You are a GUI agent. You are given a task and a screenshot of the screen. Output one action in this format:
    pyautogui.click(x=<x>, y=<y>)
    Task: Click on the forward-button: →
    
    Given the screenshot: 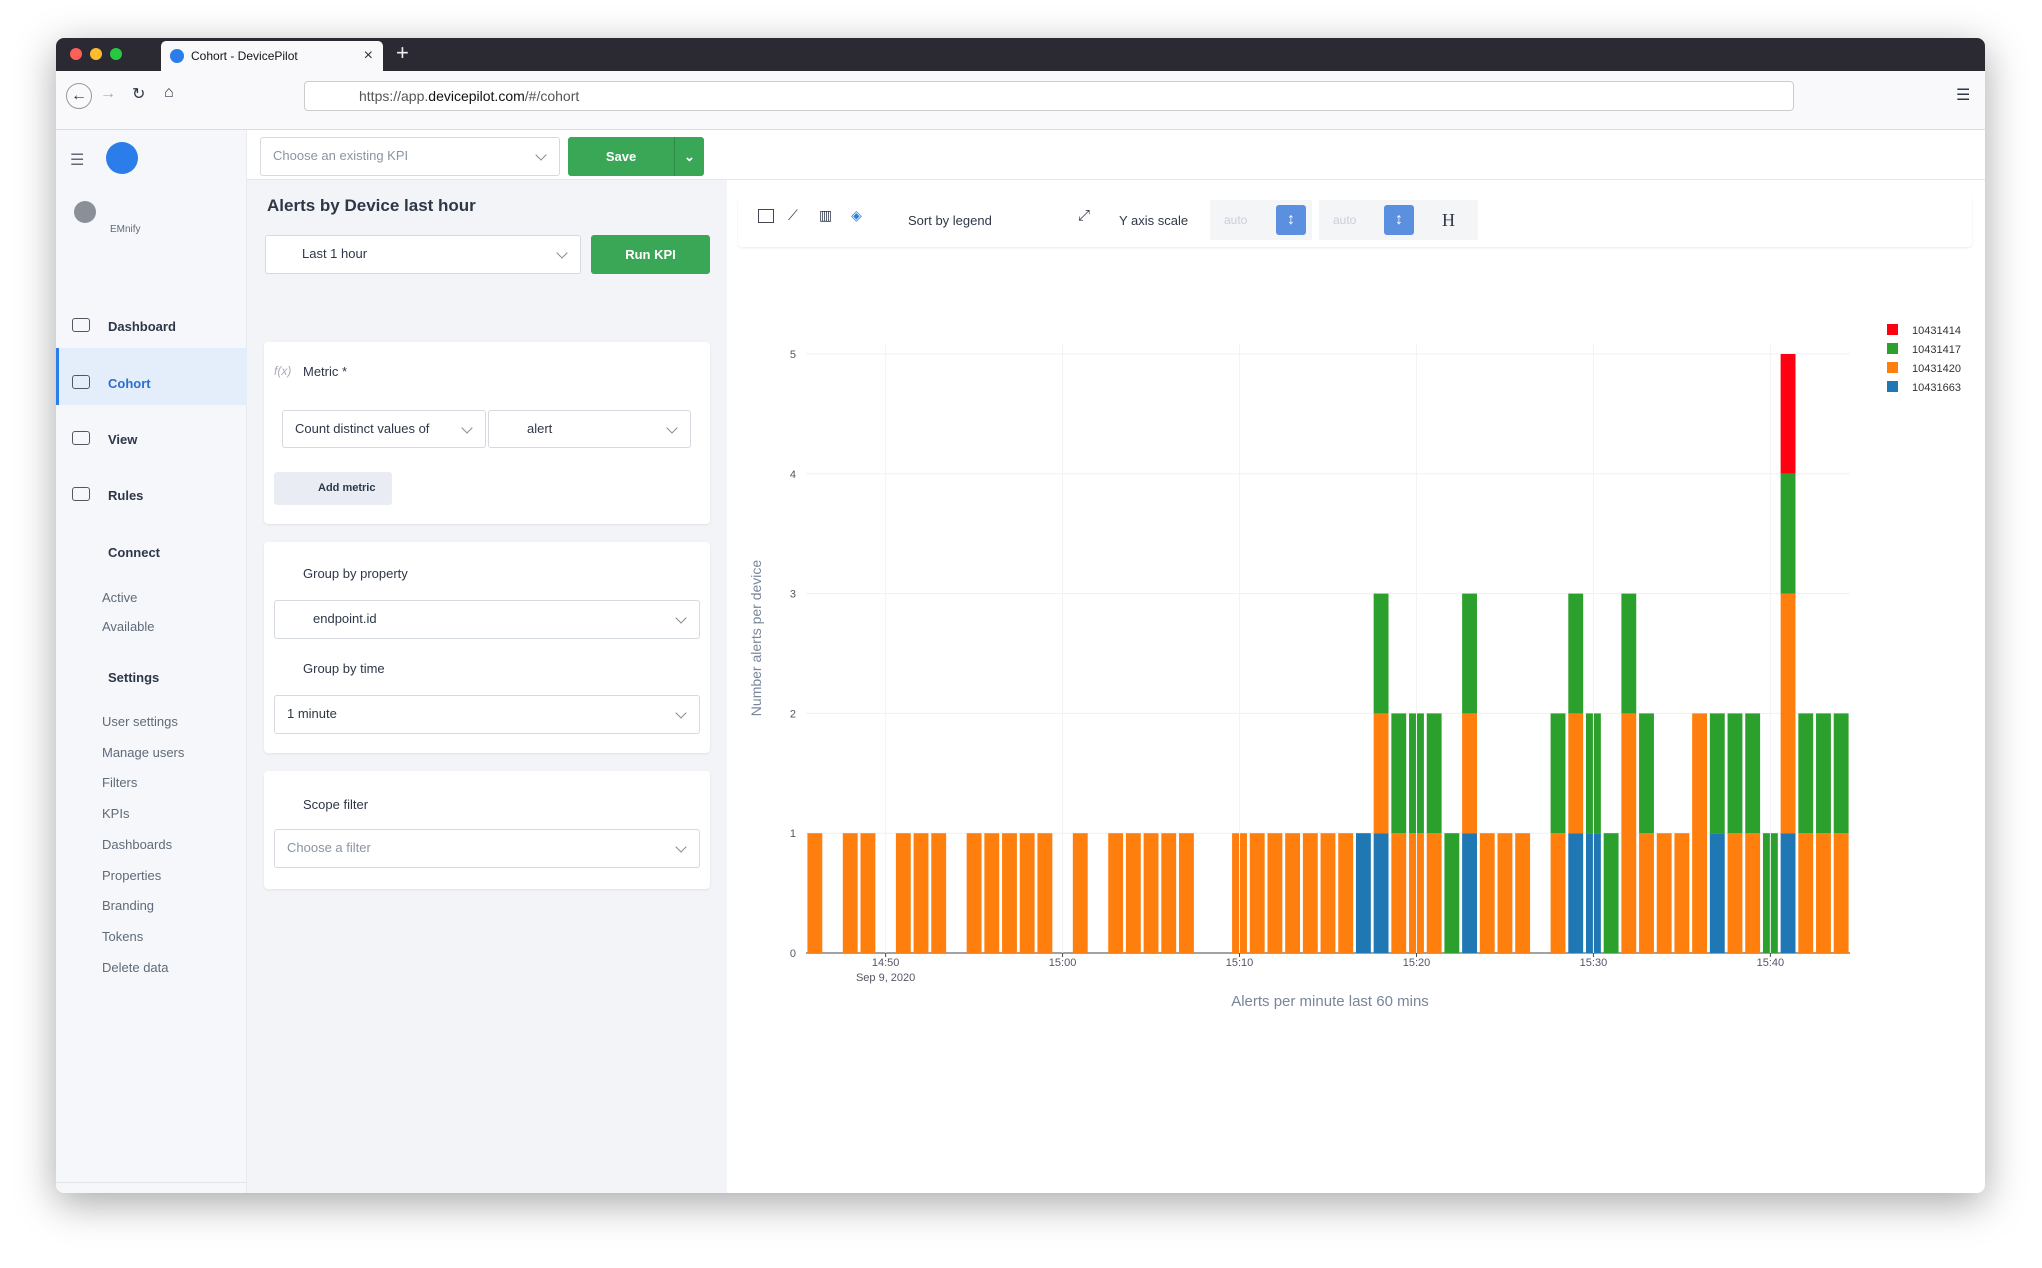 What is the action you would take?
    pyautogui.click(x=108, y=93)
    